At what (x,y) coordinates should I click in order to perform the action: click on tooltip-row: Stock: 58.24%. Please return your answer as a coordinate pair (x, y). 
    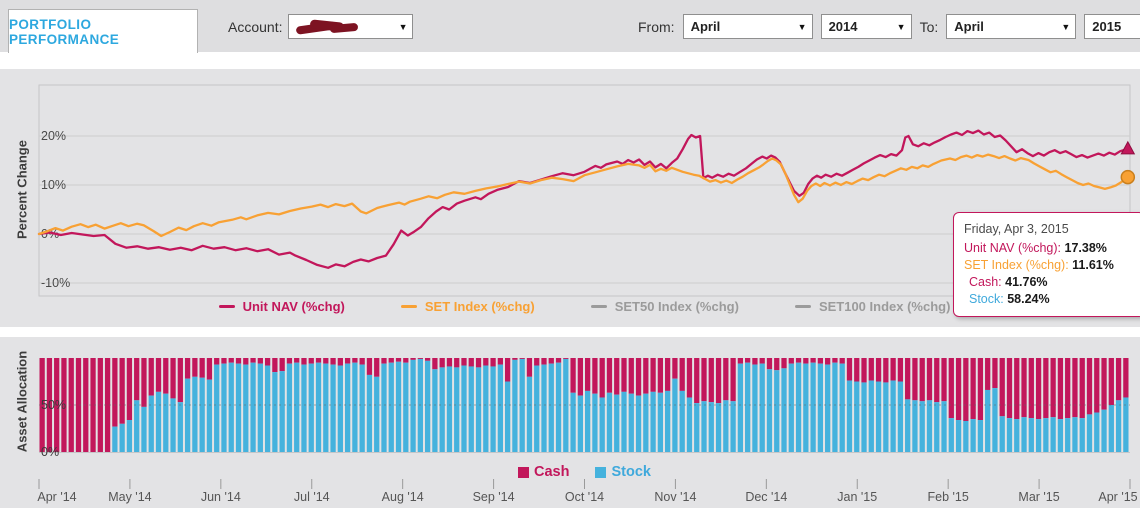
    Looking at the image, I should click on (1049, 299).